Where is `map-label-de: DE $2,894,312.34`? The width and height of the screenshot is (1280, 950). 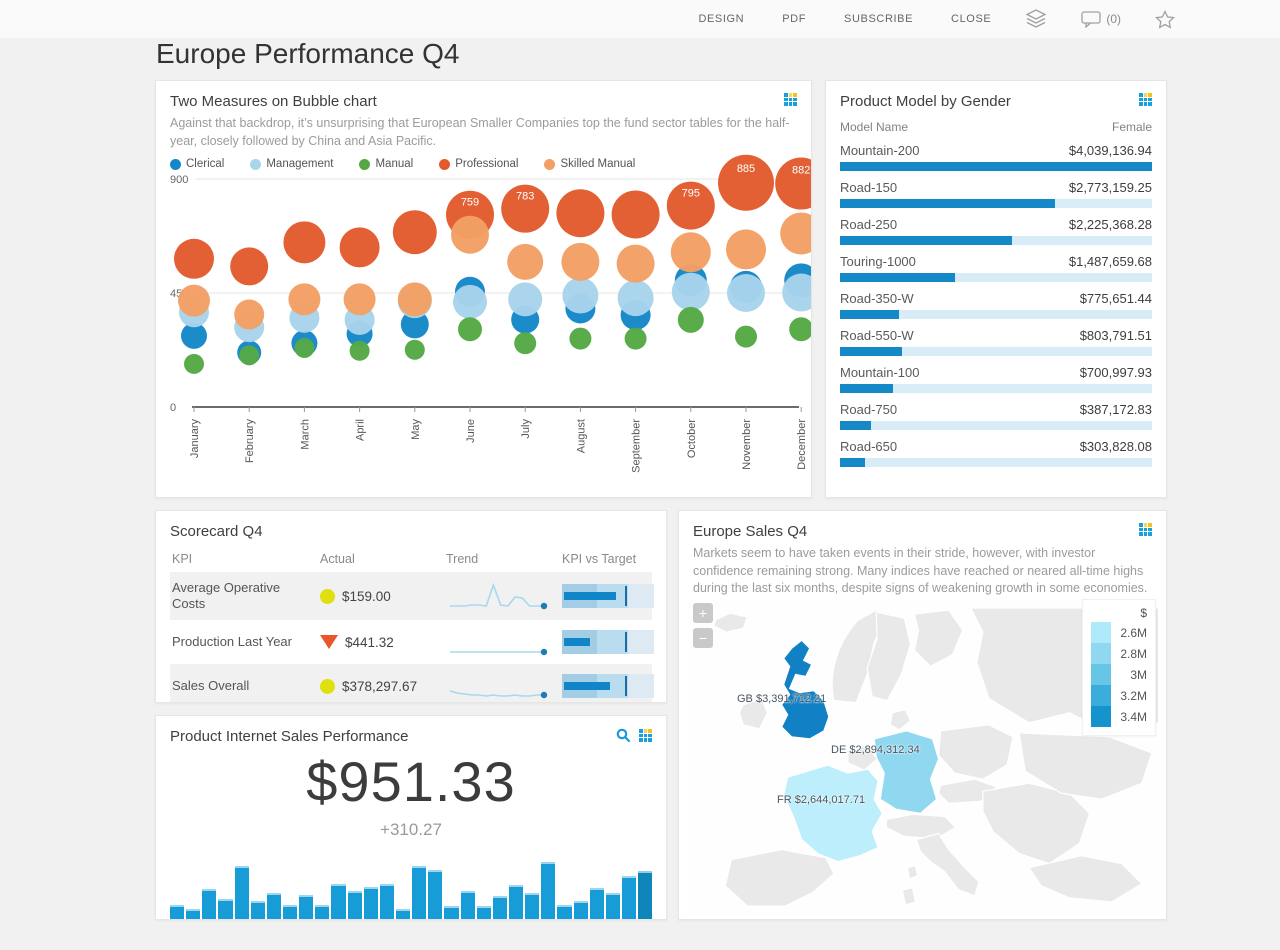 map-label-de: DE $2,894,312.34 is located at coordinates (875, 750).